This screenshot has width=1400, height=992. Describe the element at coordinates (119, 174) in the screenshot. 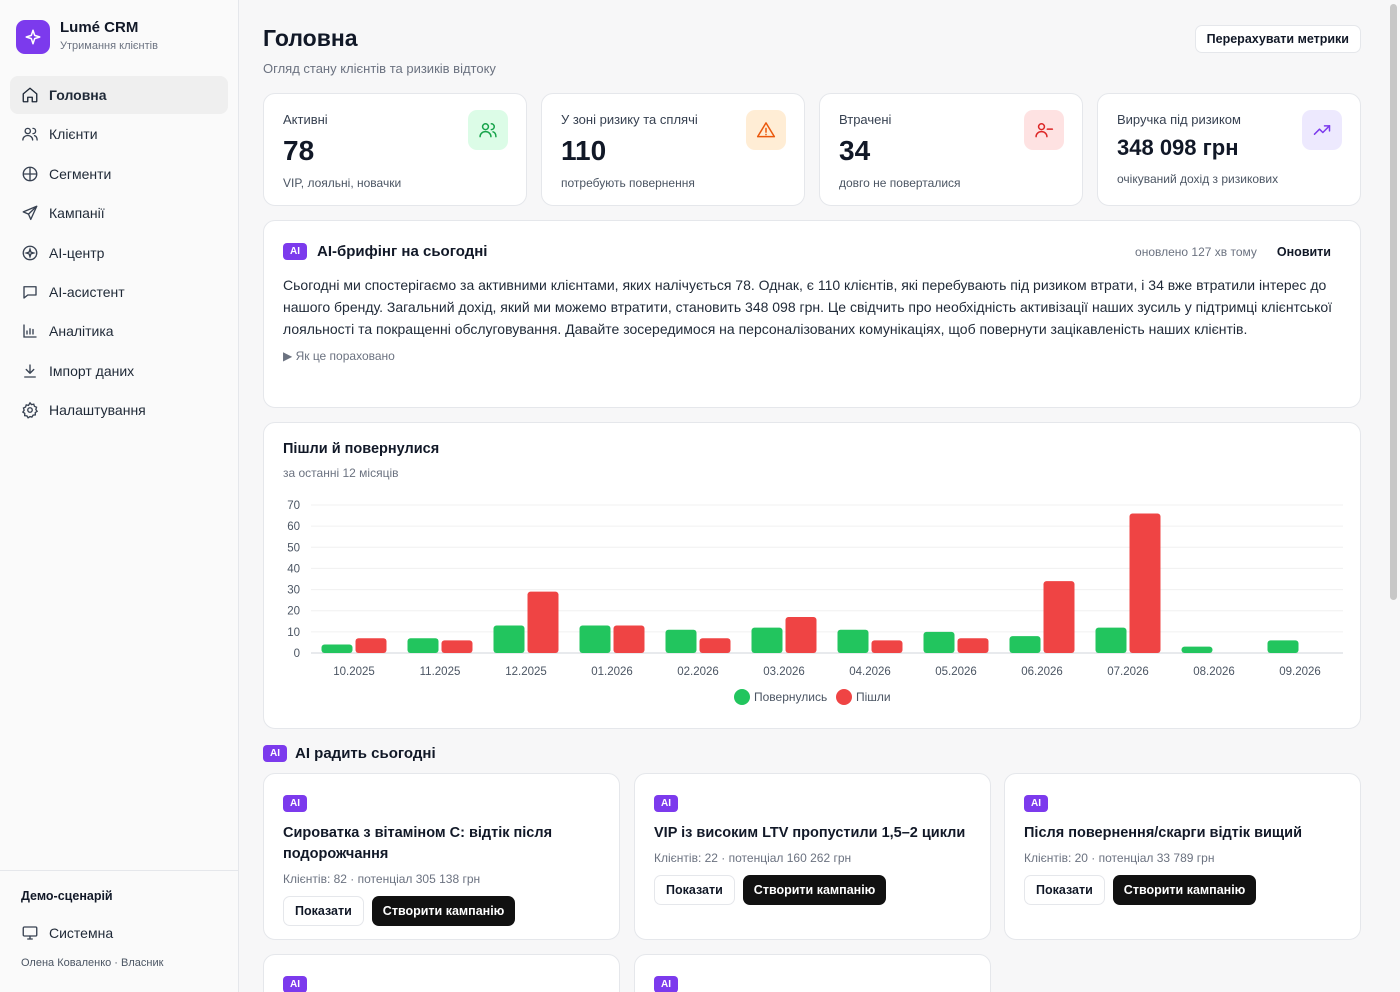

I see `nav-item-segments: Сегменти` at that location.